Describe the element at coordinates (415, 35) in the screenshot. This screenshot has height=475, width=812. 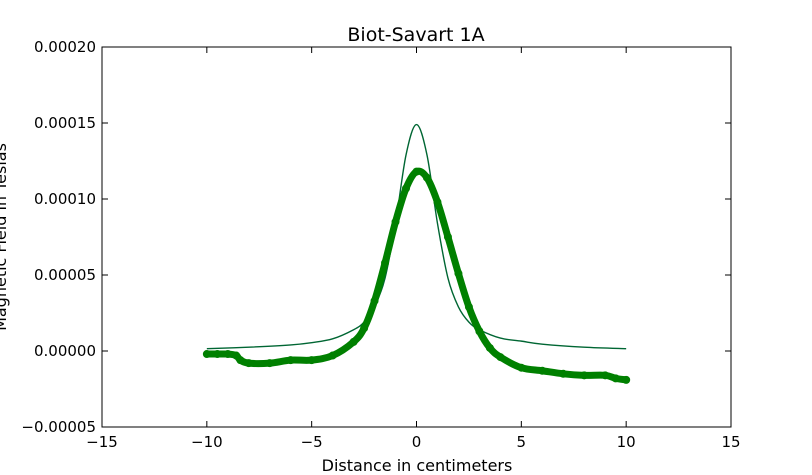
I see `chart-title: Biot-Savart 1A` at that location.